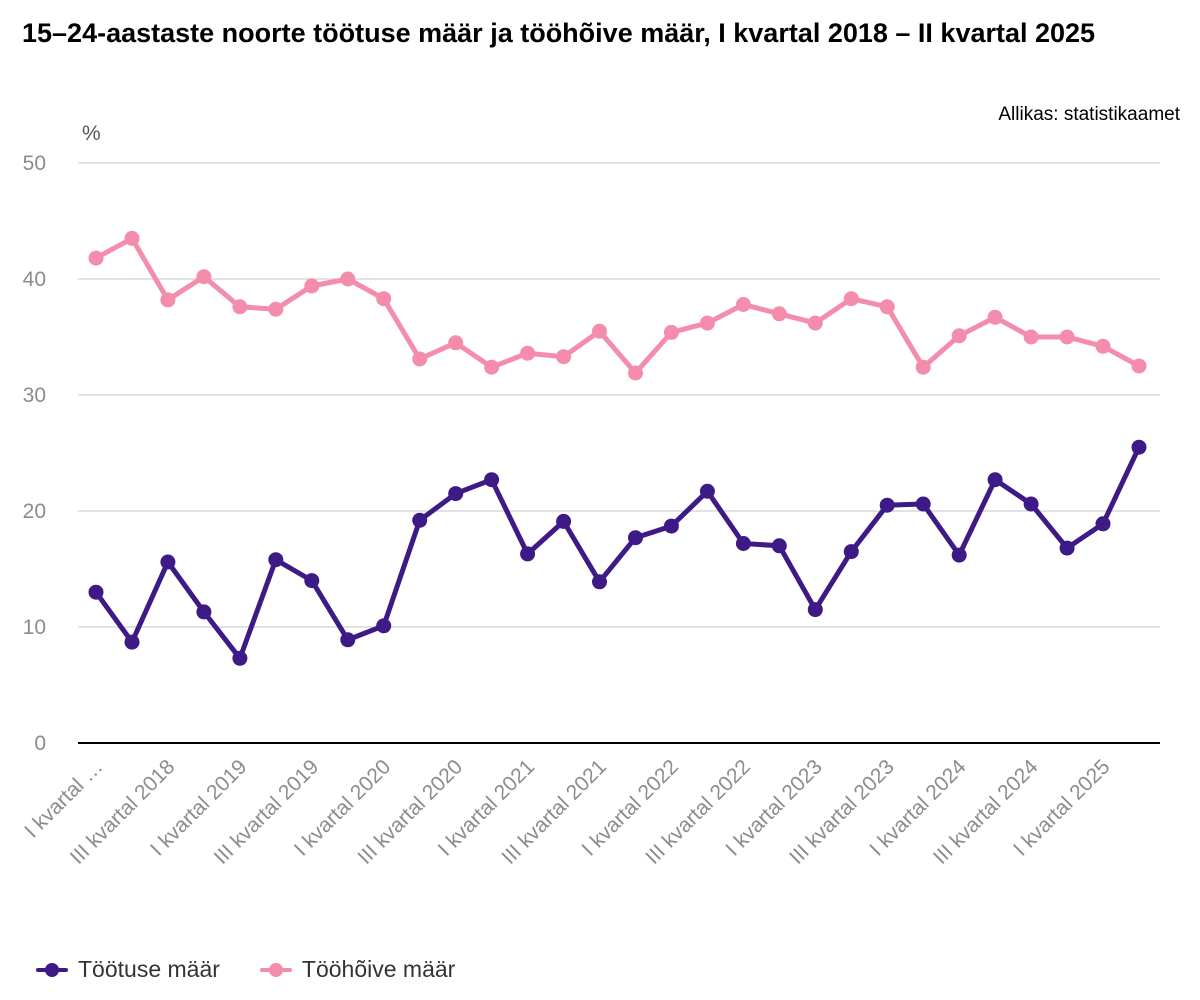 The width and height of the screenshot is (1200, 1000). I want to click on legend-item-unemployment: Töötuse määr, so click(128, 969).